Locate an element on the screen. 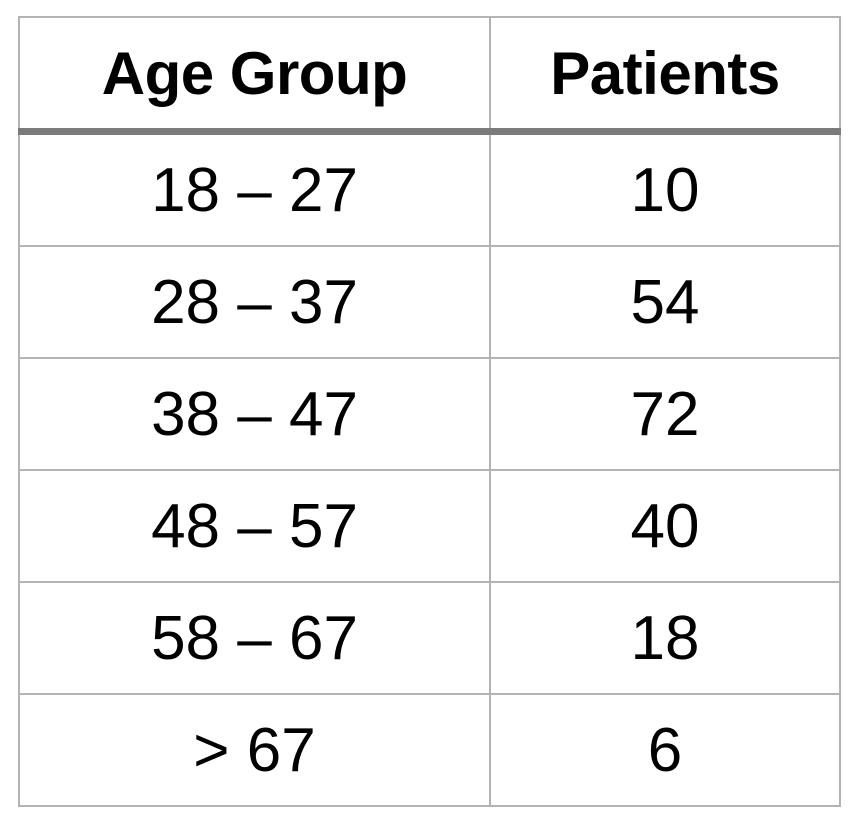 This screenshot has height=830, width=858. table-row: 48 – 57 40 is located at coordinates (429, 526).